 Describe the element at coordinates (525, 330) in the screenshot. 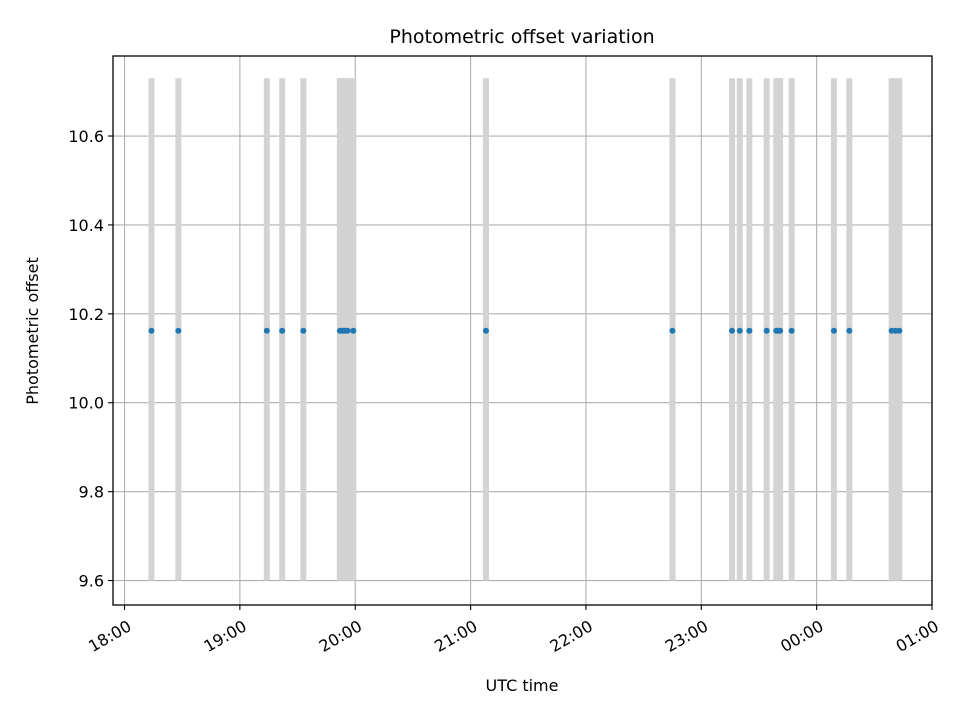

I see `data-points` at that location.